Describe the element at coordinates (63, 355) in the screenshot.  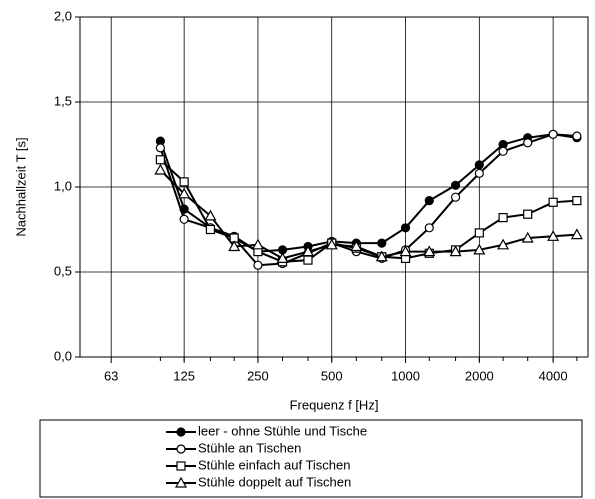
I see `y-tick-label: 0,0` at that location.